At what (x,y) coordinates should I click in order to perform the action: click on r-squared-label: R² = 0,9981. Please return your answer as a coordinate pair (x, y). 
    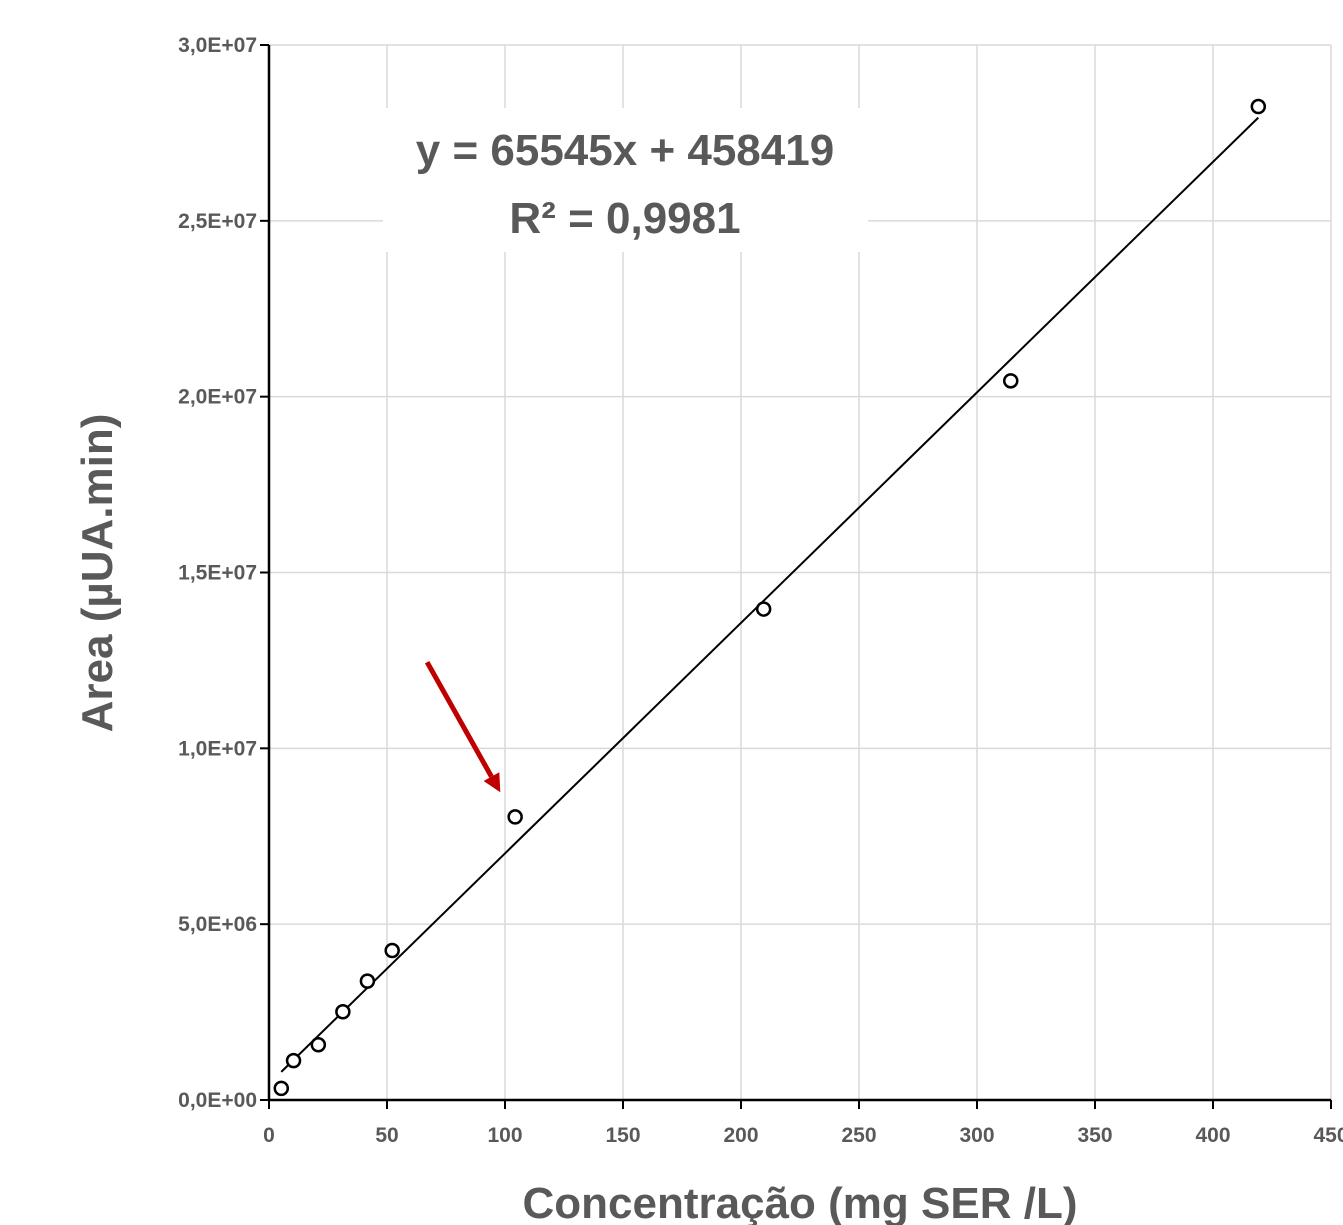
    Looking at the image, I should click on (624, 218).